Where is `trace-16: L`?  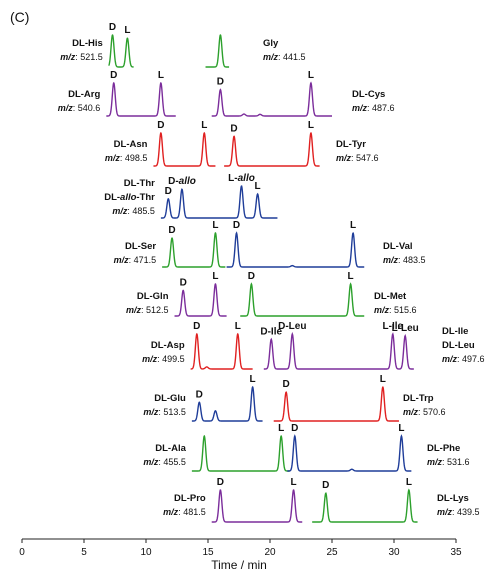
trace-16: L is located at coordinates (240, 447).